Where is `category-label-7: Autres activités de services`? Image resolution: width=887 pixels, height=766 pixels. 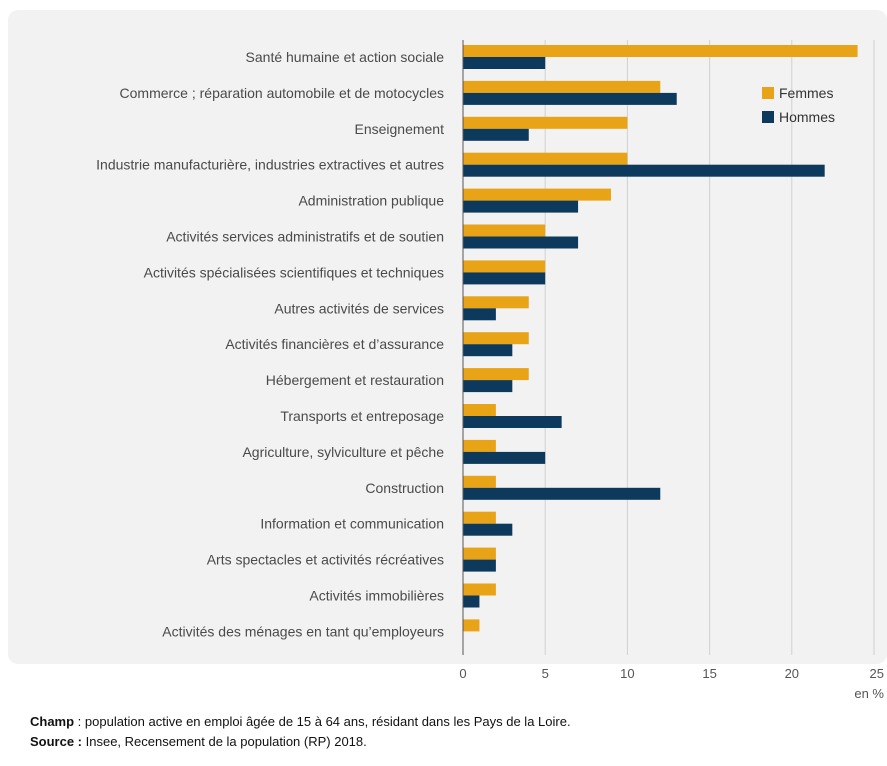 category-label-7: Autres activités de services is located at coordinates (359, 308).